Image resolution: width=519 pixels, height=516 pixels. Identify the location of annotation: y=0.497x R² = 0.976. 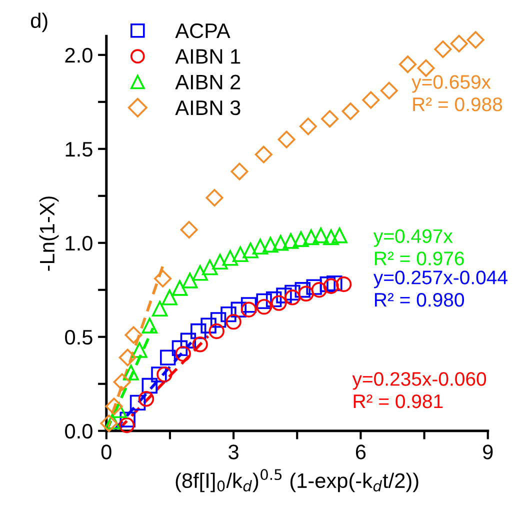
(418, 247).